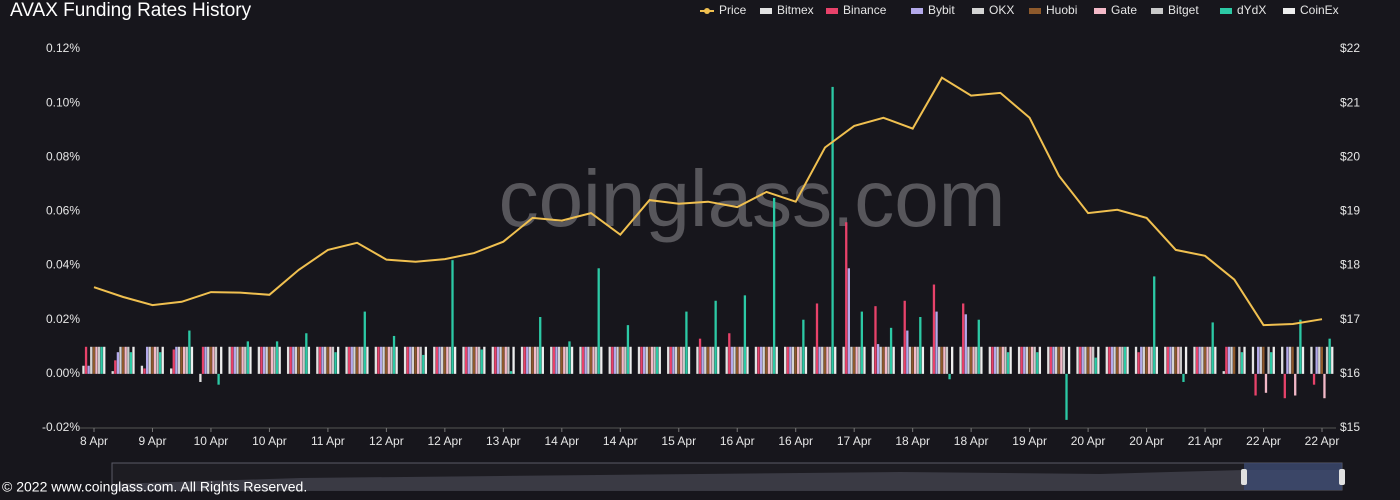 Image resolution: width=1400 pixels, height=500 pixels. I want to click on legend-item: Bitmex, so click(787, 10).